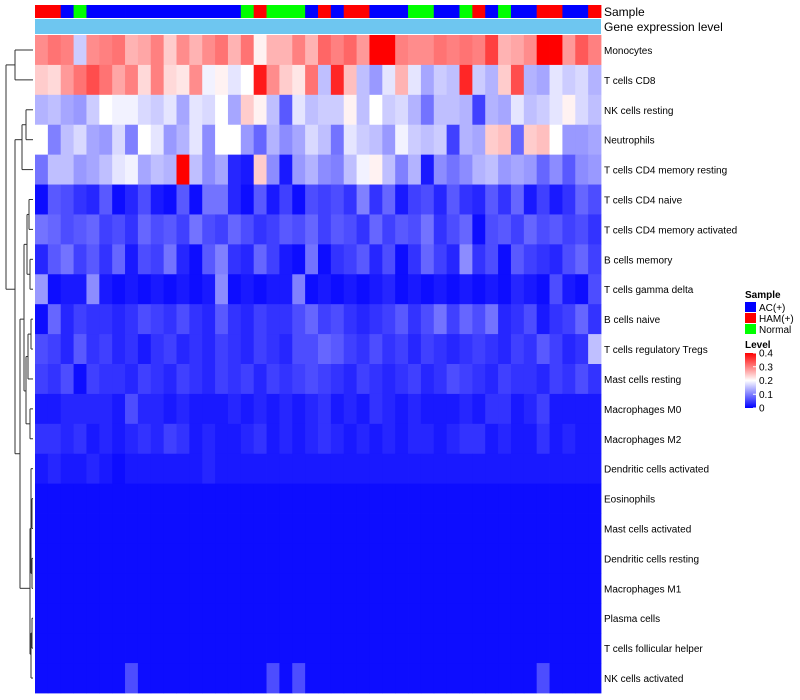 The height and width of the screenshot is (700, 800). Describe the element at coordinates (663, 27) in the screenshot. I see `gene-expression-level-track-label: Gene expression level` at that location.